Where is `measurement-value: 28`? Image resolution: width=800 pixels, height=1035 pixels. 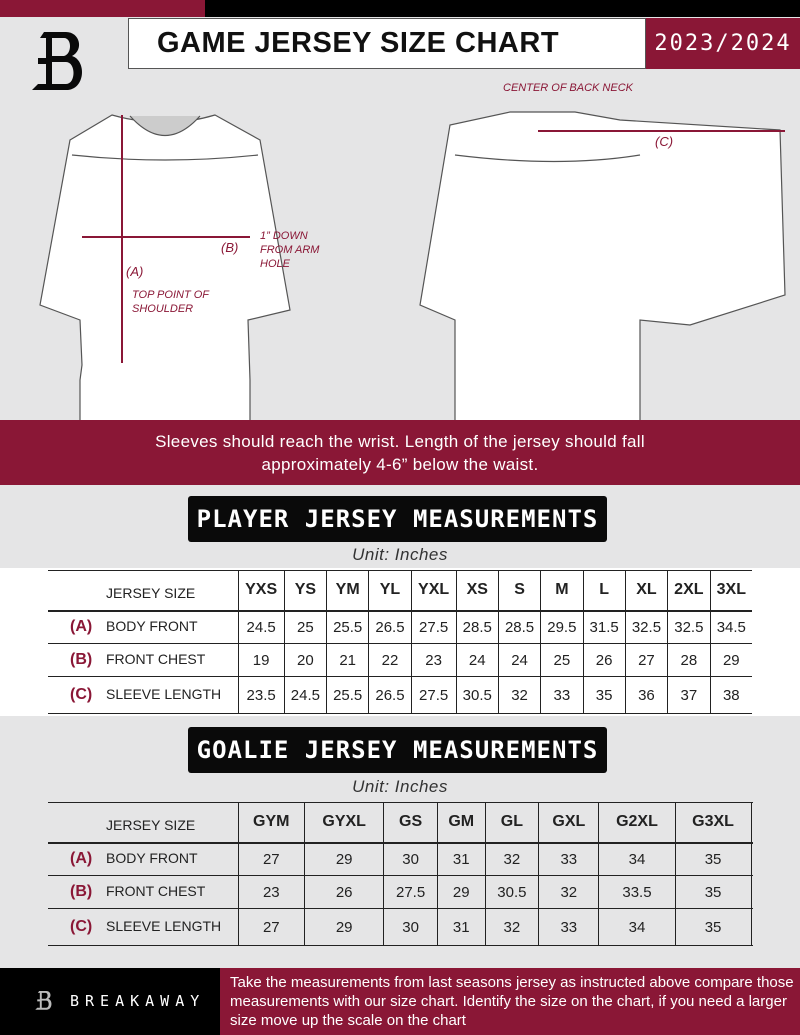 measurement-value: 28 is located at coordinates (689, 660).